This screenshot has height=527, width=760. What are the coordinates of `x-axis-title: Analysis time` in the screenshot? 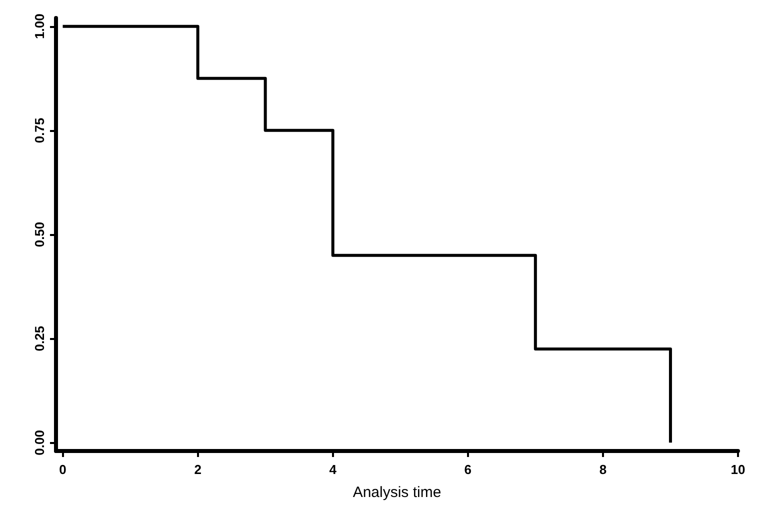 It's located at (397, 492).